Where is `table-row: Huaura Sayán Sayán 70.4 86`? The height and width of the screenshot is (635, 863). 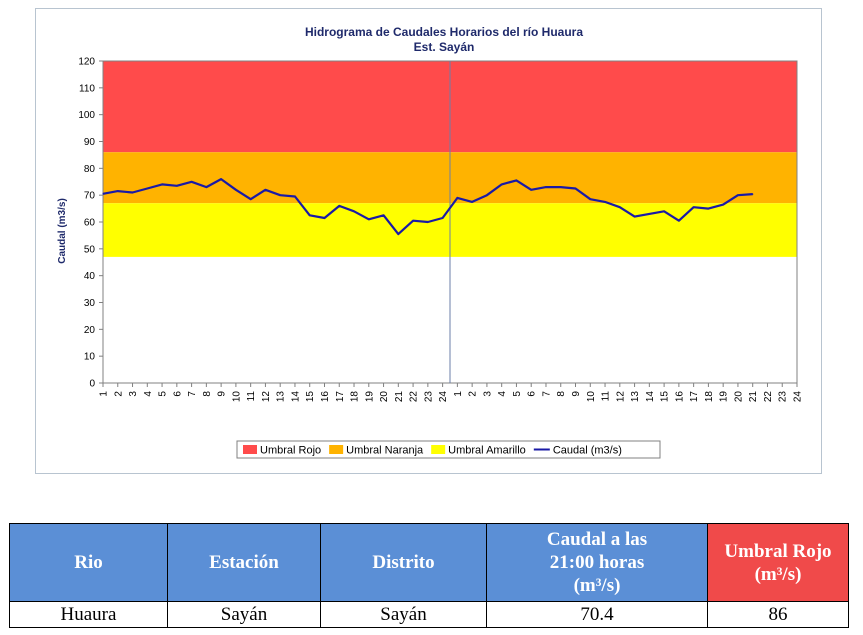
table-row: Huaura Sayán Sayán 70.4 86 is located at coordinates (429, 614).